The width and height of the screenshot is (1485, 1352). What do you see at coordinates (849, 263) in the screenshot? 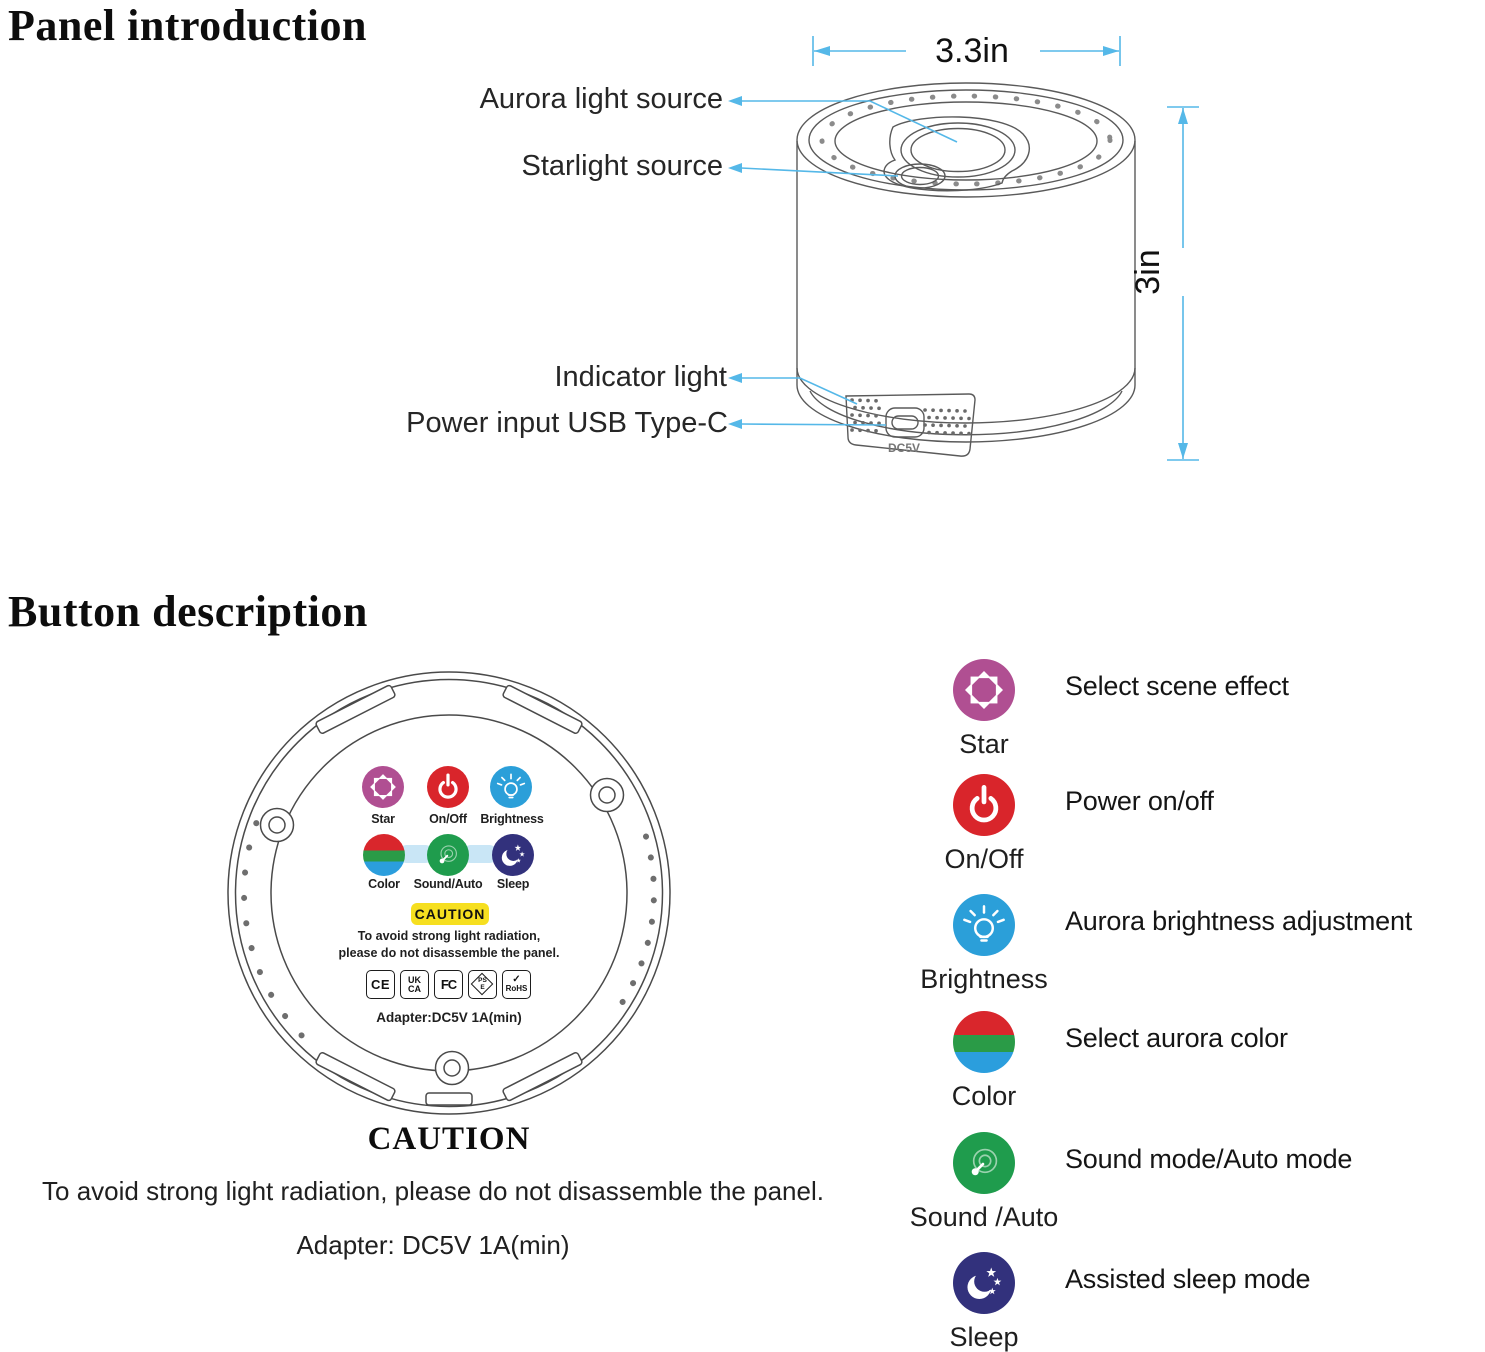
I see `leader-lines` at bounding box center [849, 263].